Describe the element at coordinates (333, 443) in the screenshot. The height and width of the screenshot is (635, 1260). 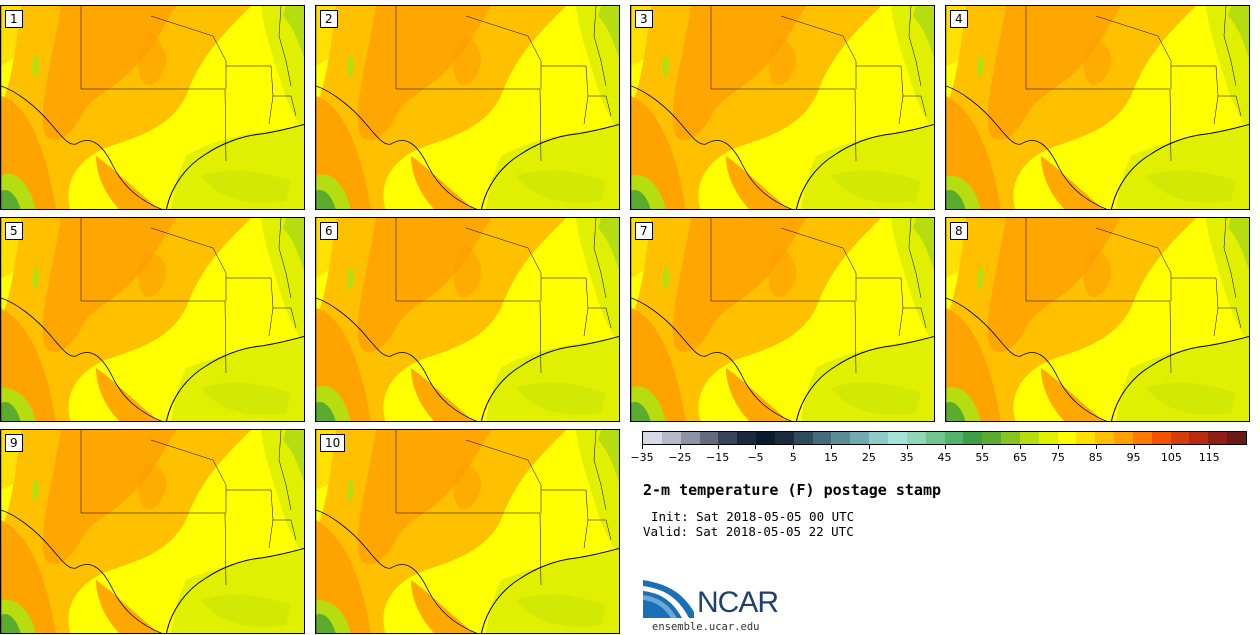
I see `member-number-label: 10` at that location.